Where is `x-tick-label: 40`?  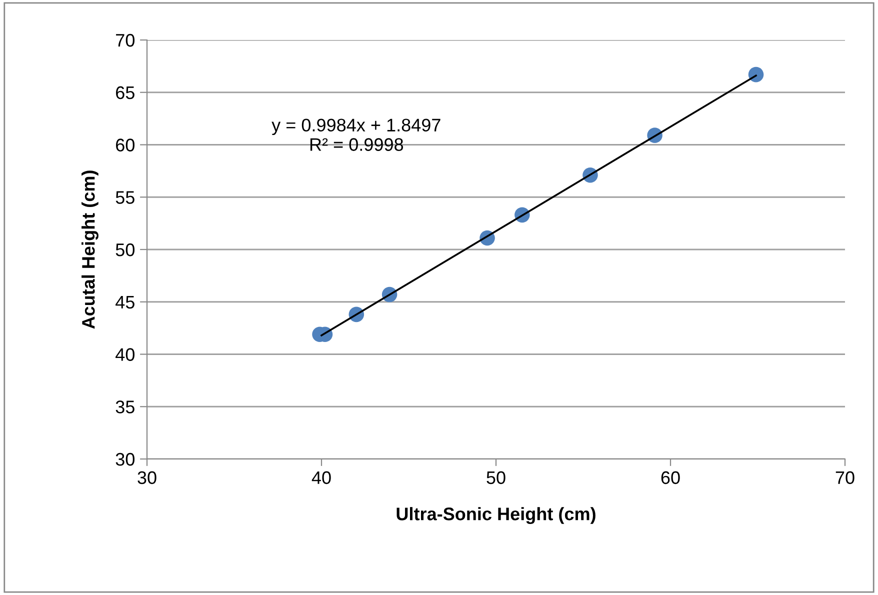
x-tick-label: 40 is located at coordinates (321, 477).